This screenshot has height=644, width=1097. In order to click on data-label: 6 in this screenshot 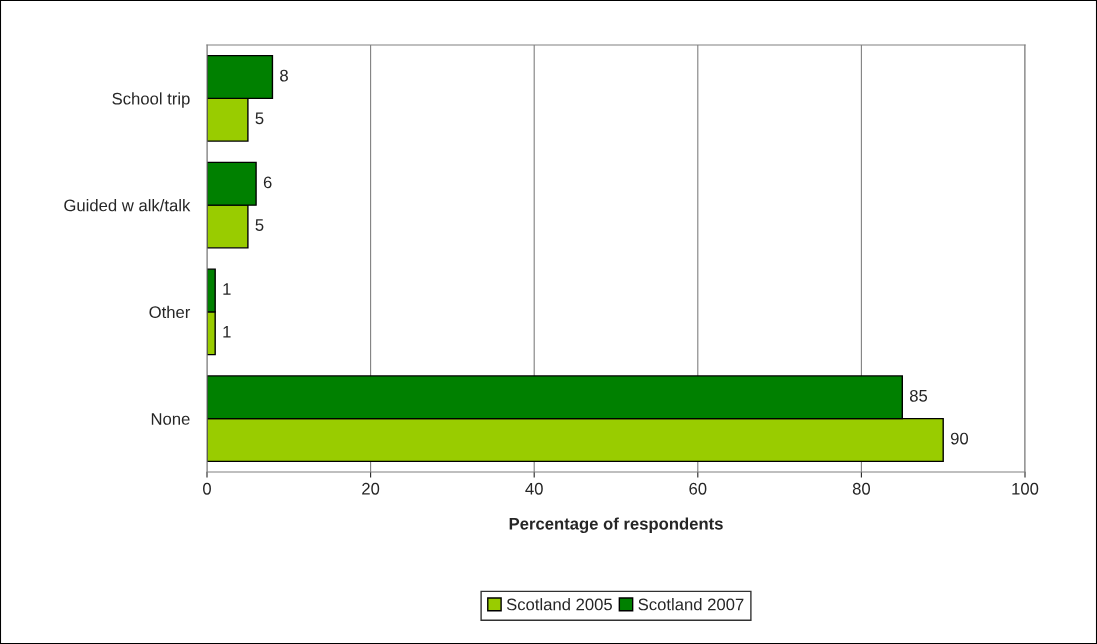, I will do `click(267, 182)`.